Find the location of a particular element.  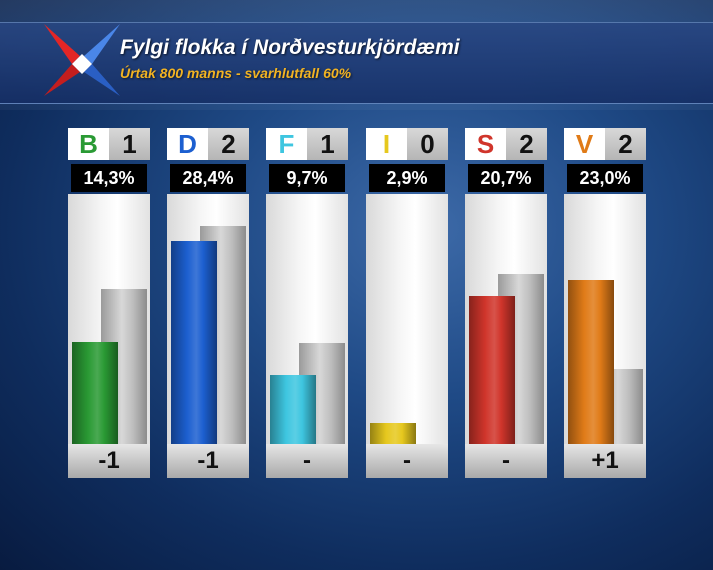

title-banner is located at coordinates (356, 63).